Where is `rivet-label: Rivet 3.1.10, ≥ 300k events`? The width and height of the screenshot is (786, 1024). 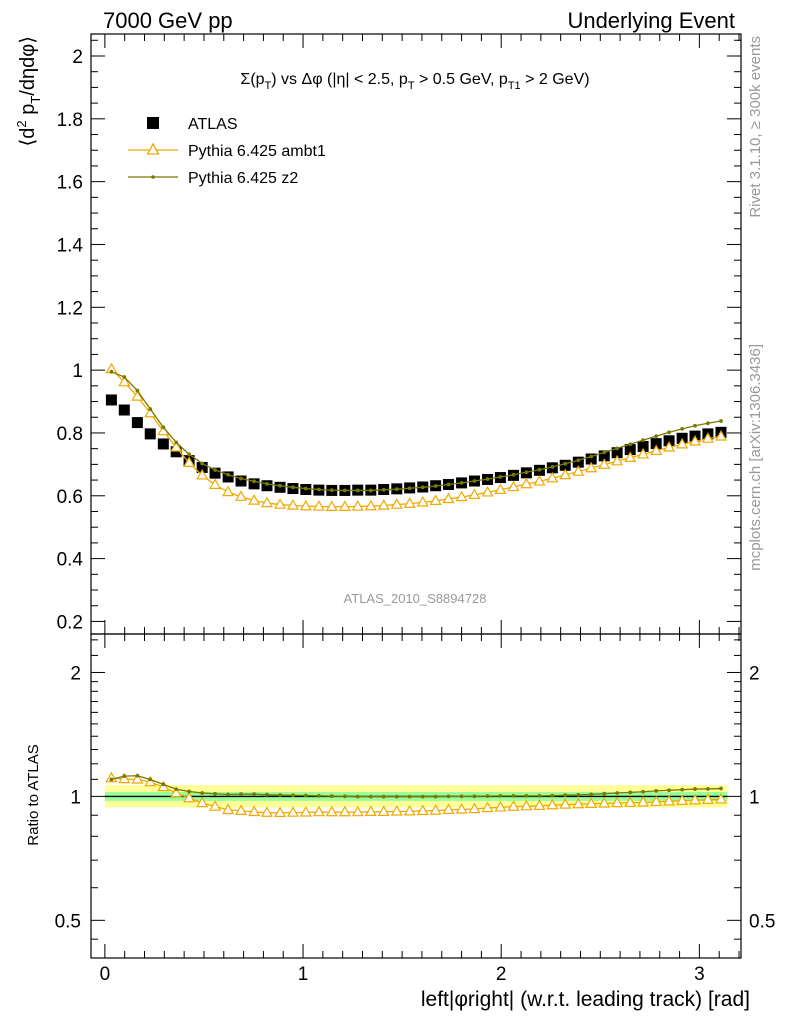 rivet-label: Rivet 3.1.10, ≥ 300k events is located at coordinates (755, 127).